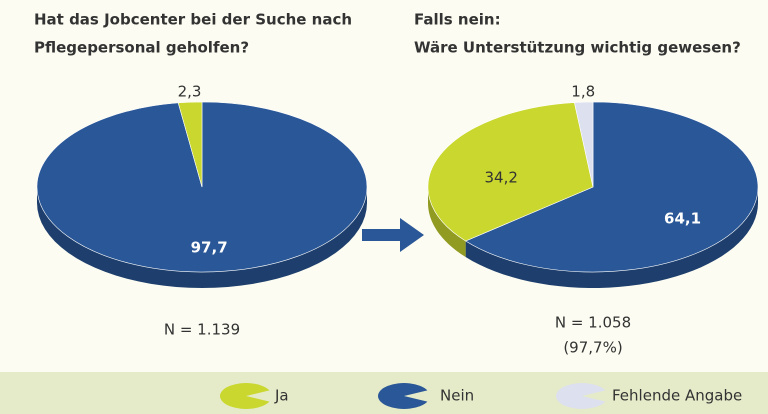 The height and width of the screenshot is (414, 768). What do you see at coordinates (141, 48) in the screenshot?
I see `chart-title: Pflegepersonal geholfen?` at bounding box center [141, 48].